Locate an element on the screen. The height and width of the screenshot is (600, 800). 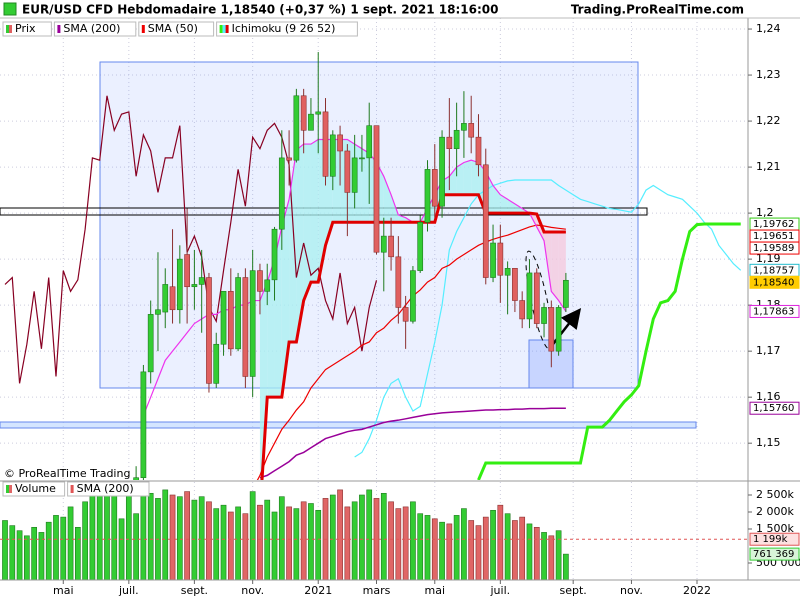
value-tag: 1,19651 is located at coordinates (773, 236).